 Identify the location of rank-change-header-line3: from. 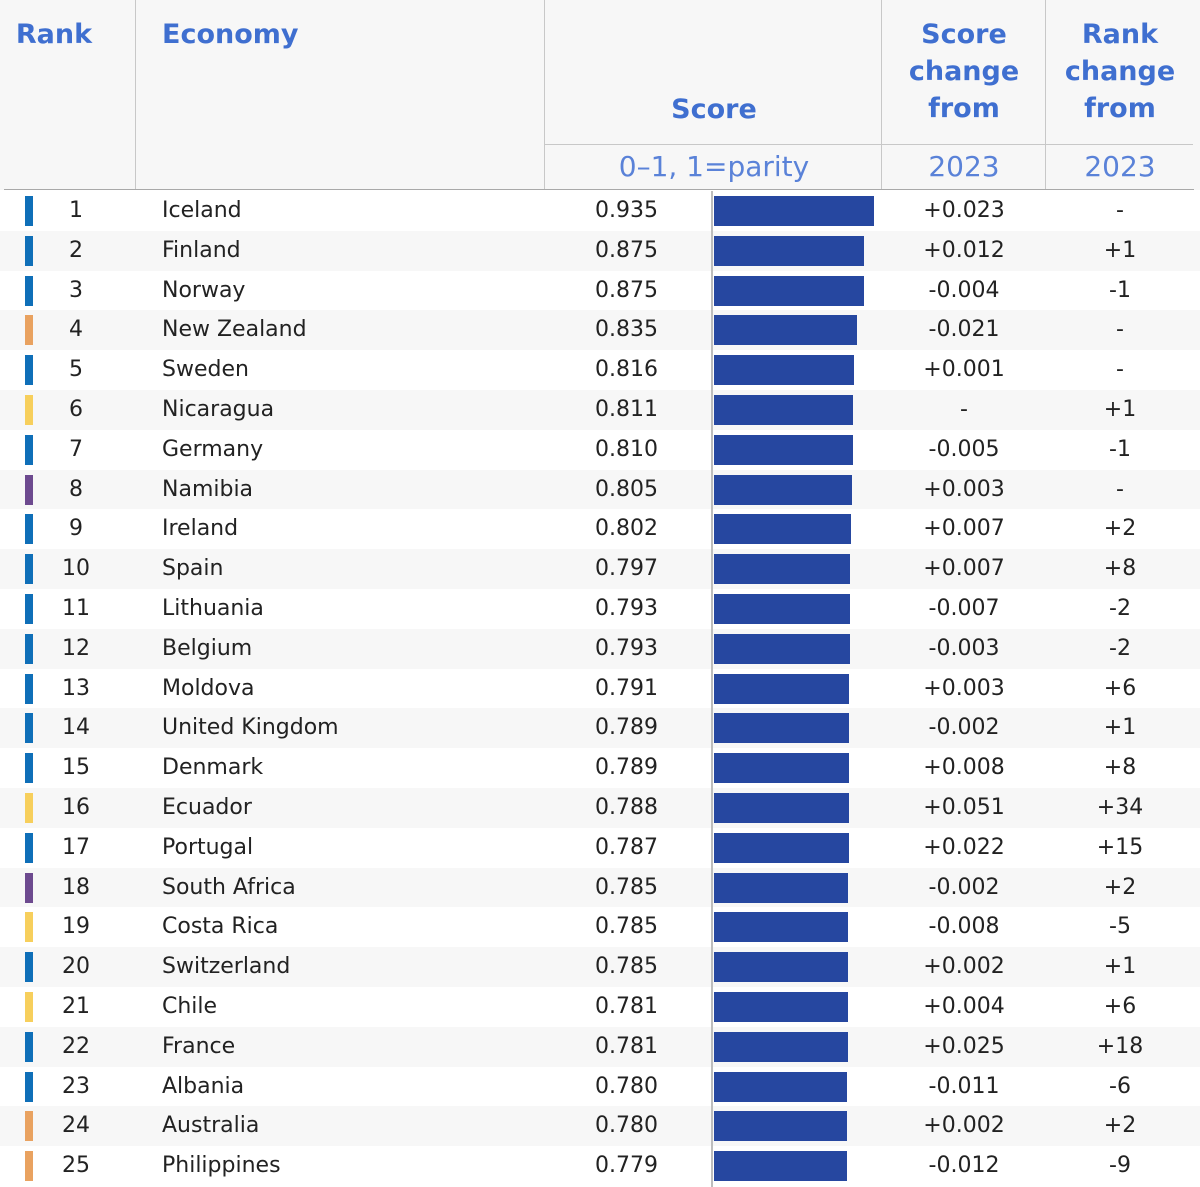
(1120, 108).